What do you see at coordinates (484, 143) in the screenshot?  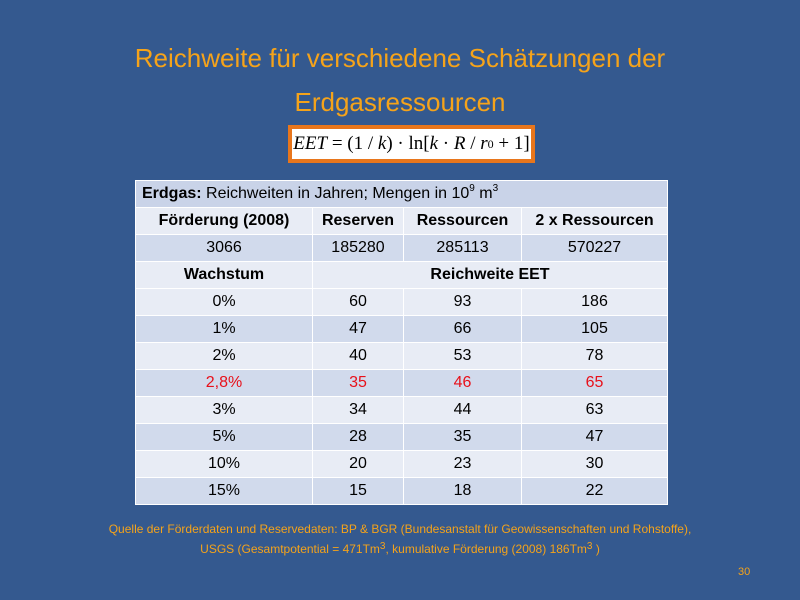 I see `formula-r-lower: r` at bounding box center [484, 143].